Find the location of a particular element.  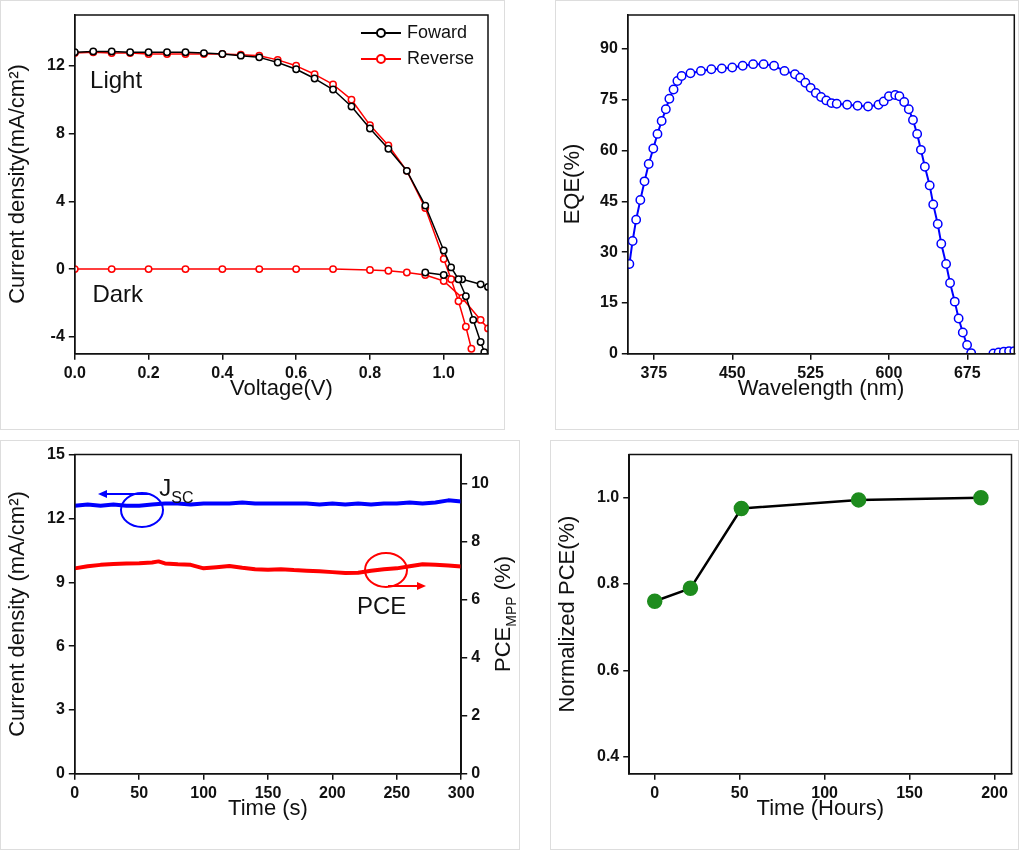

y-axis-title: Normalized PCE(%) is located at coordinates (566, 614).